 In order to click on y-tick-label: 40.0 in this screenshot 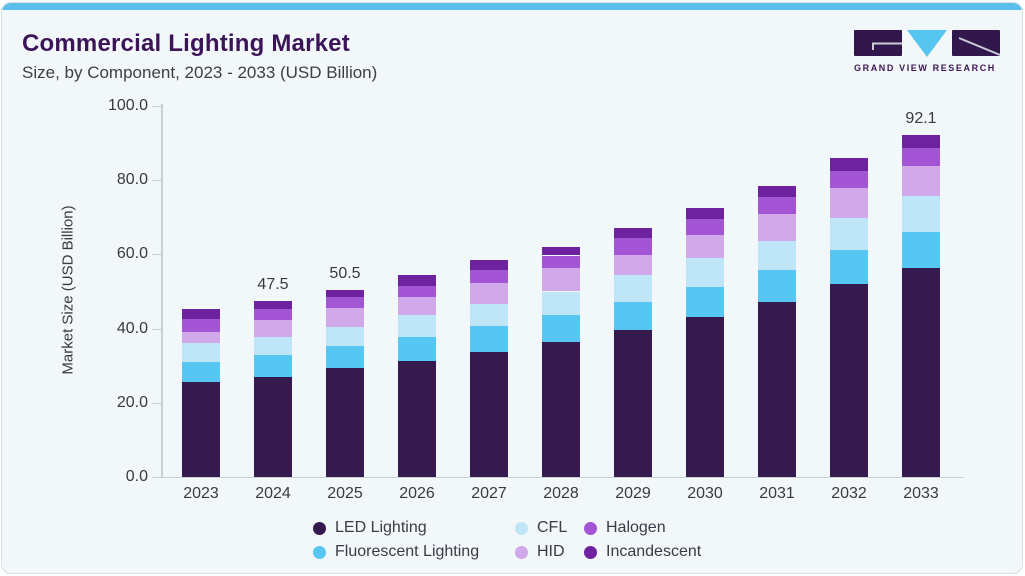, I will do `click(132, 328)`.